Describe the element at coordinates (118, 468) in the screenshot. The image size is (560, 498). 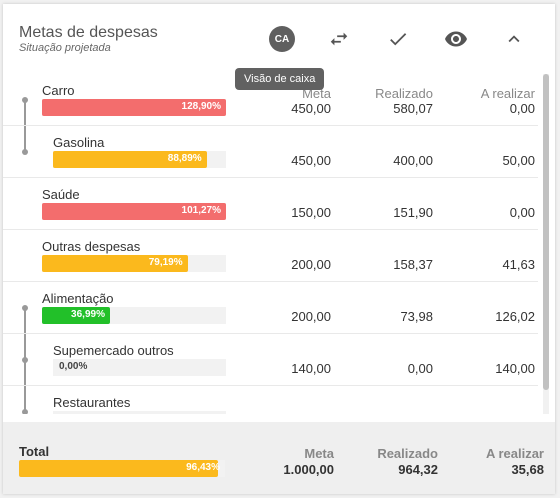
I see `total-progress-fill` at that location.